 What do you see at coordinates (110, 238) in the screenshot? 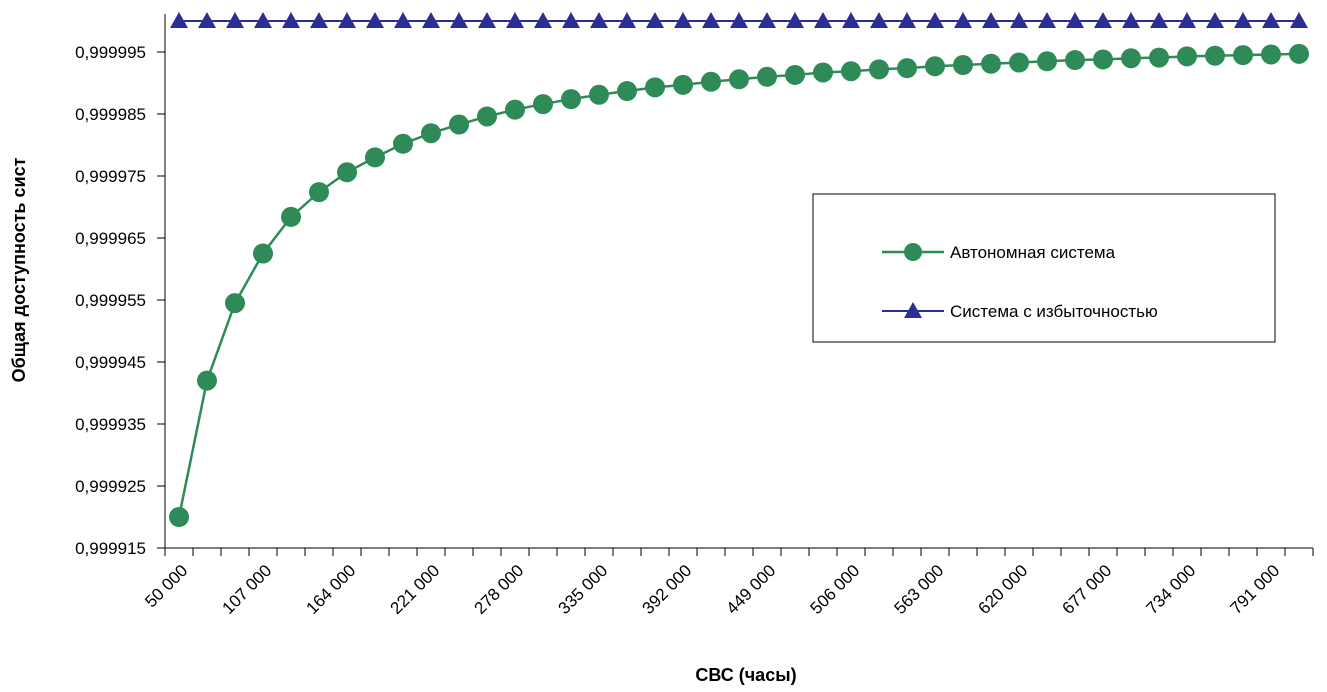
I see `y-tick-label: 0,999965` at bounding box center [110, 238].